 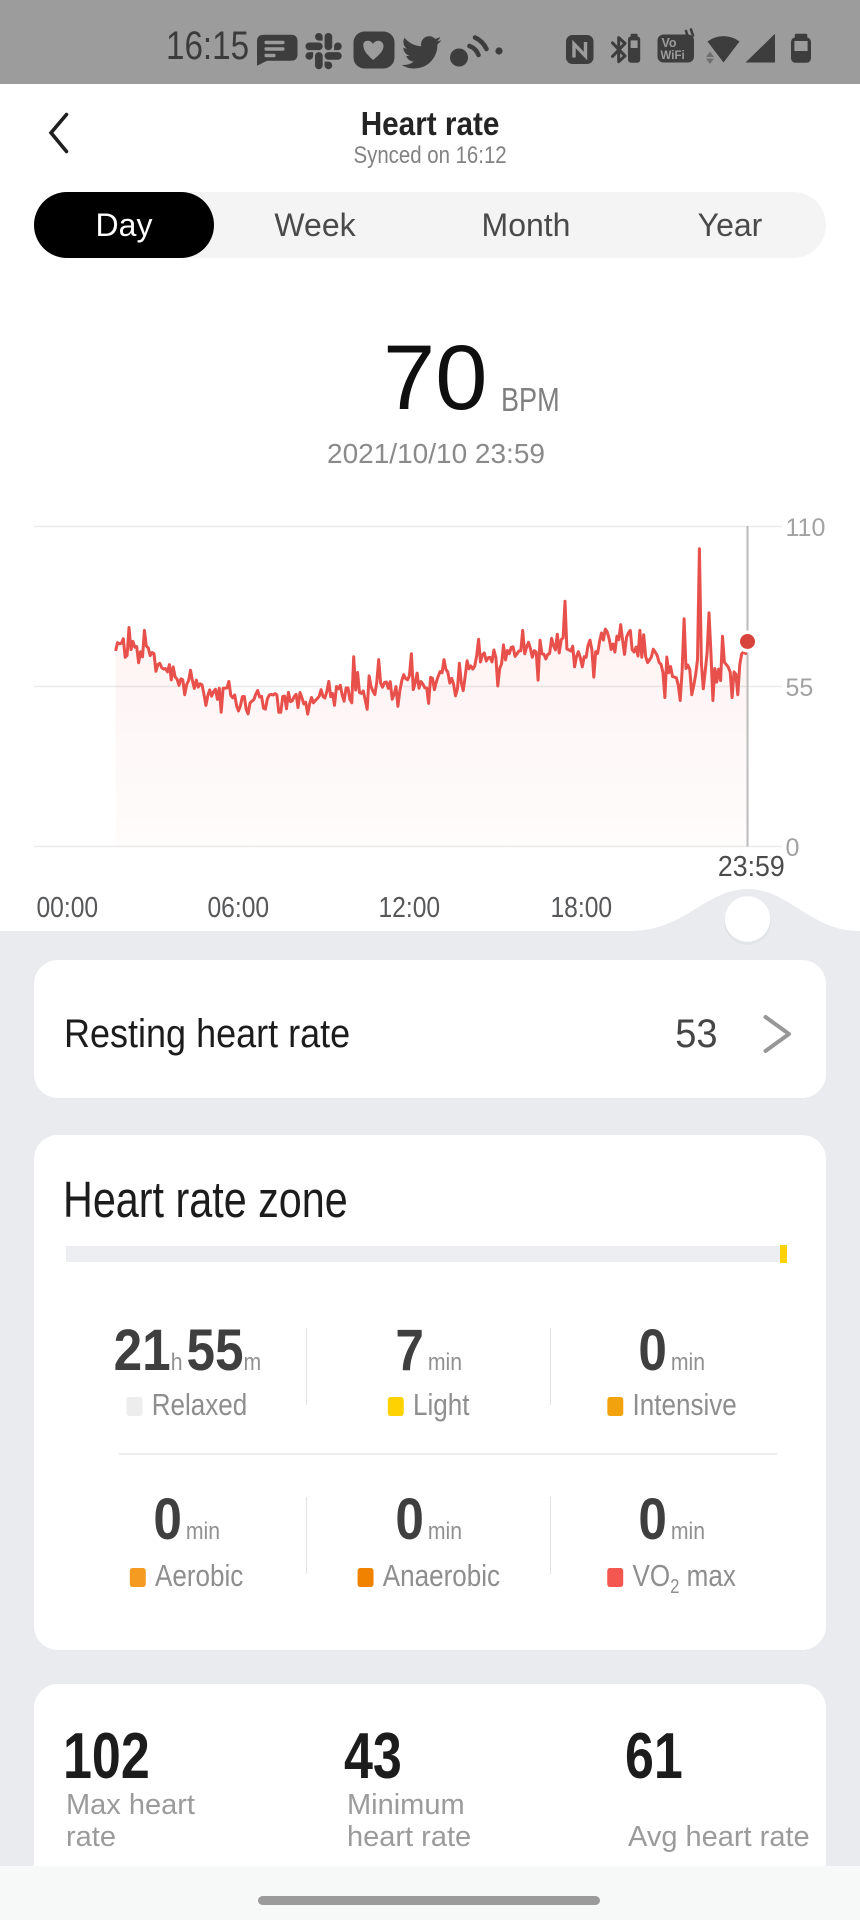 I want to click on svg-text: 110, so click(x=806, y=528).